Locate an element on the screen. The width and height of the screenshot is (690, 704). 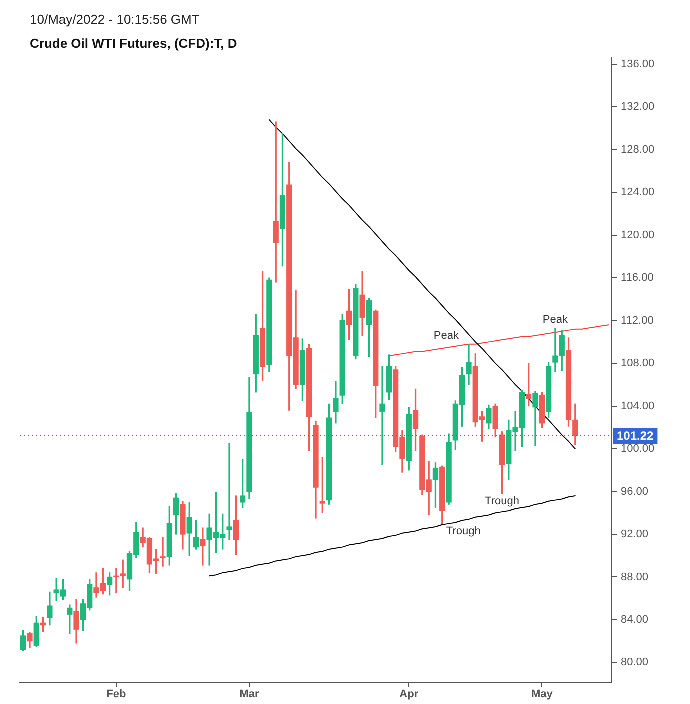
ref-line-label: 101.22 is located at coordinates (635, 435).